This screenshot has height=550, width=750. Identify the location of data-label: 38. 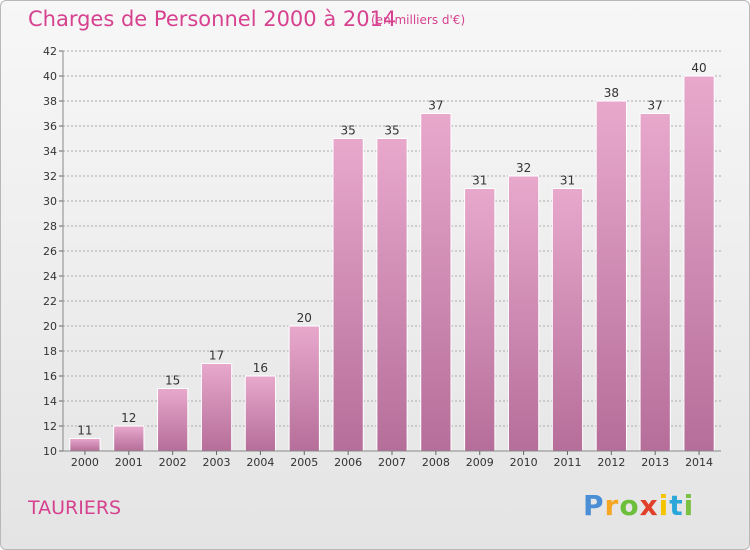
(611, 93).